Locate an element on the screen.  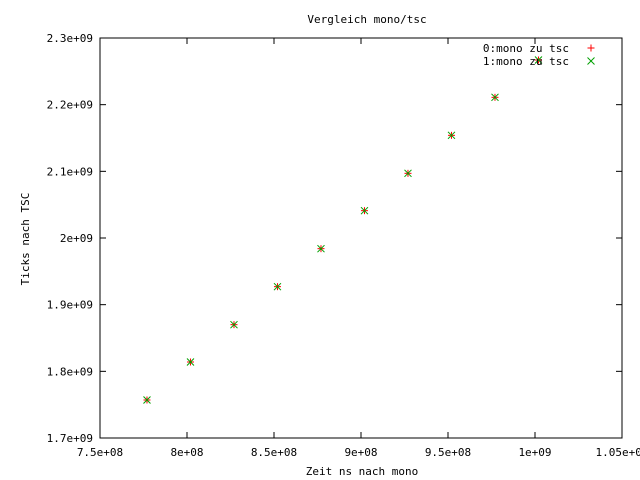
x-tick-label: 1.05e+09 is located at coordinates (618, 452).